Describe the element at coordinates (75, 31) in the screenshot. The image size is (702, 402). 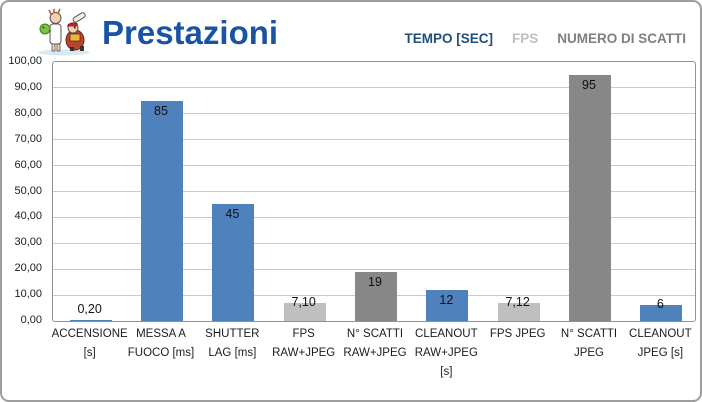
I see `mascot-right-figure` at that location.